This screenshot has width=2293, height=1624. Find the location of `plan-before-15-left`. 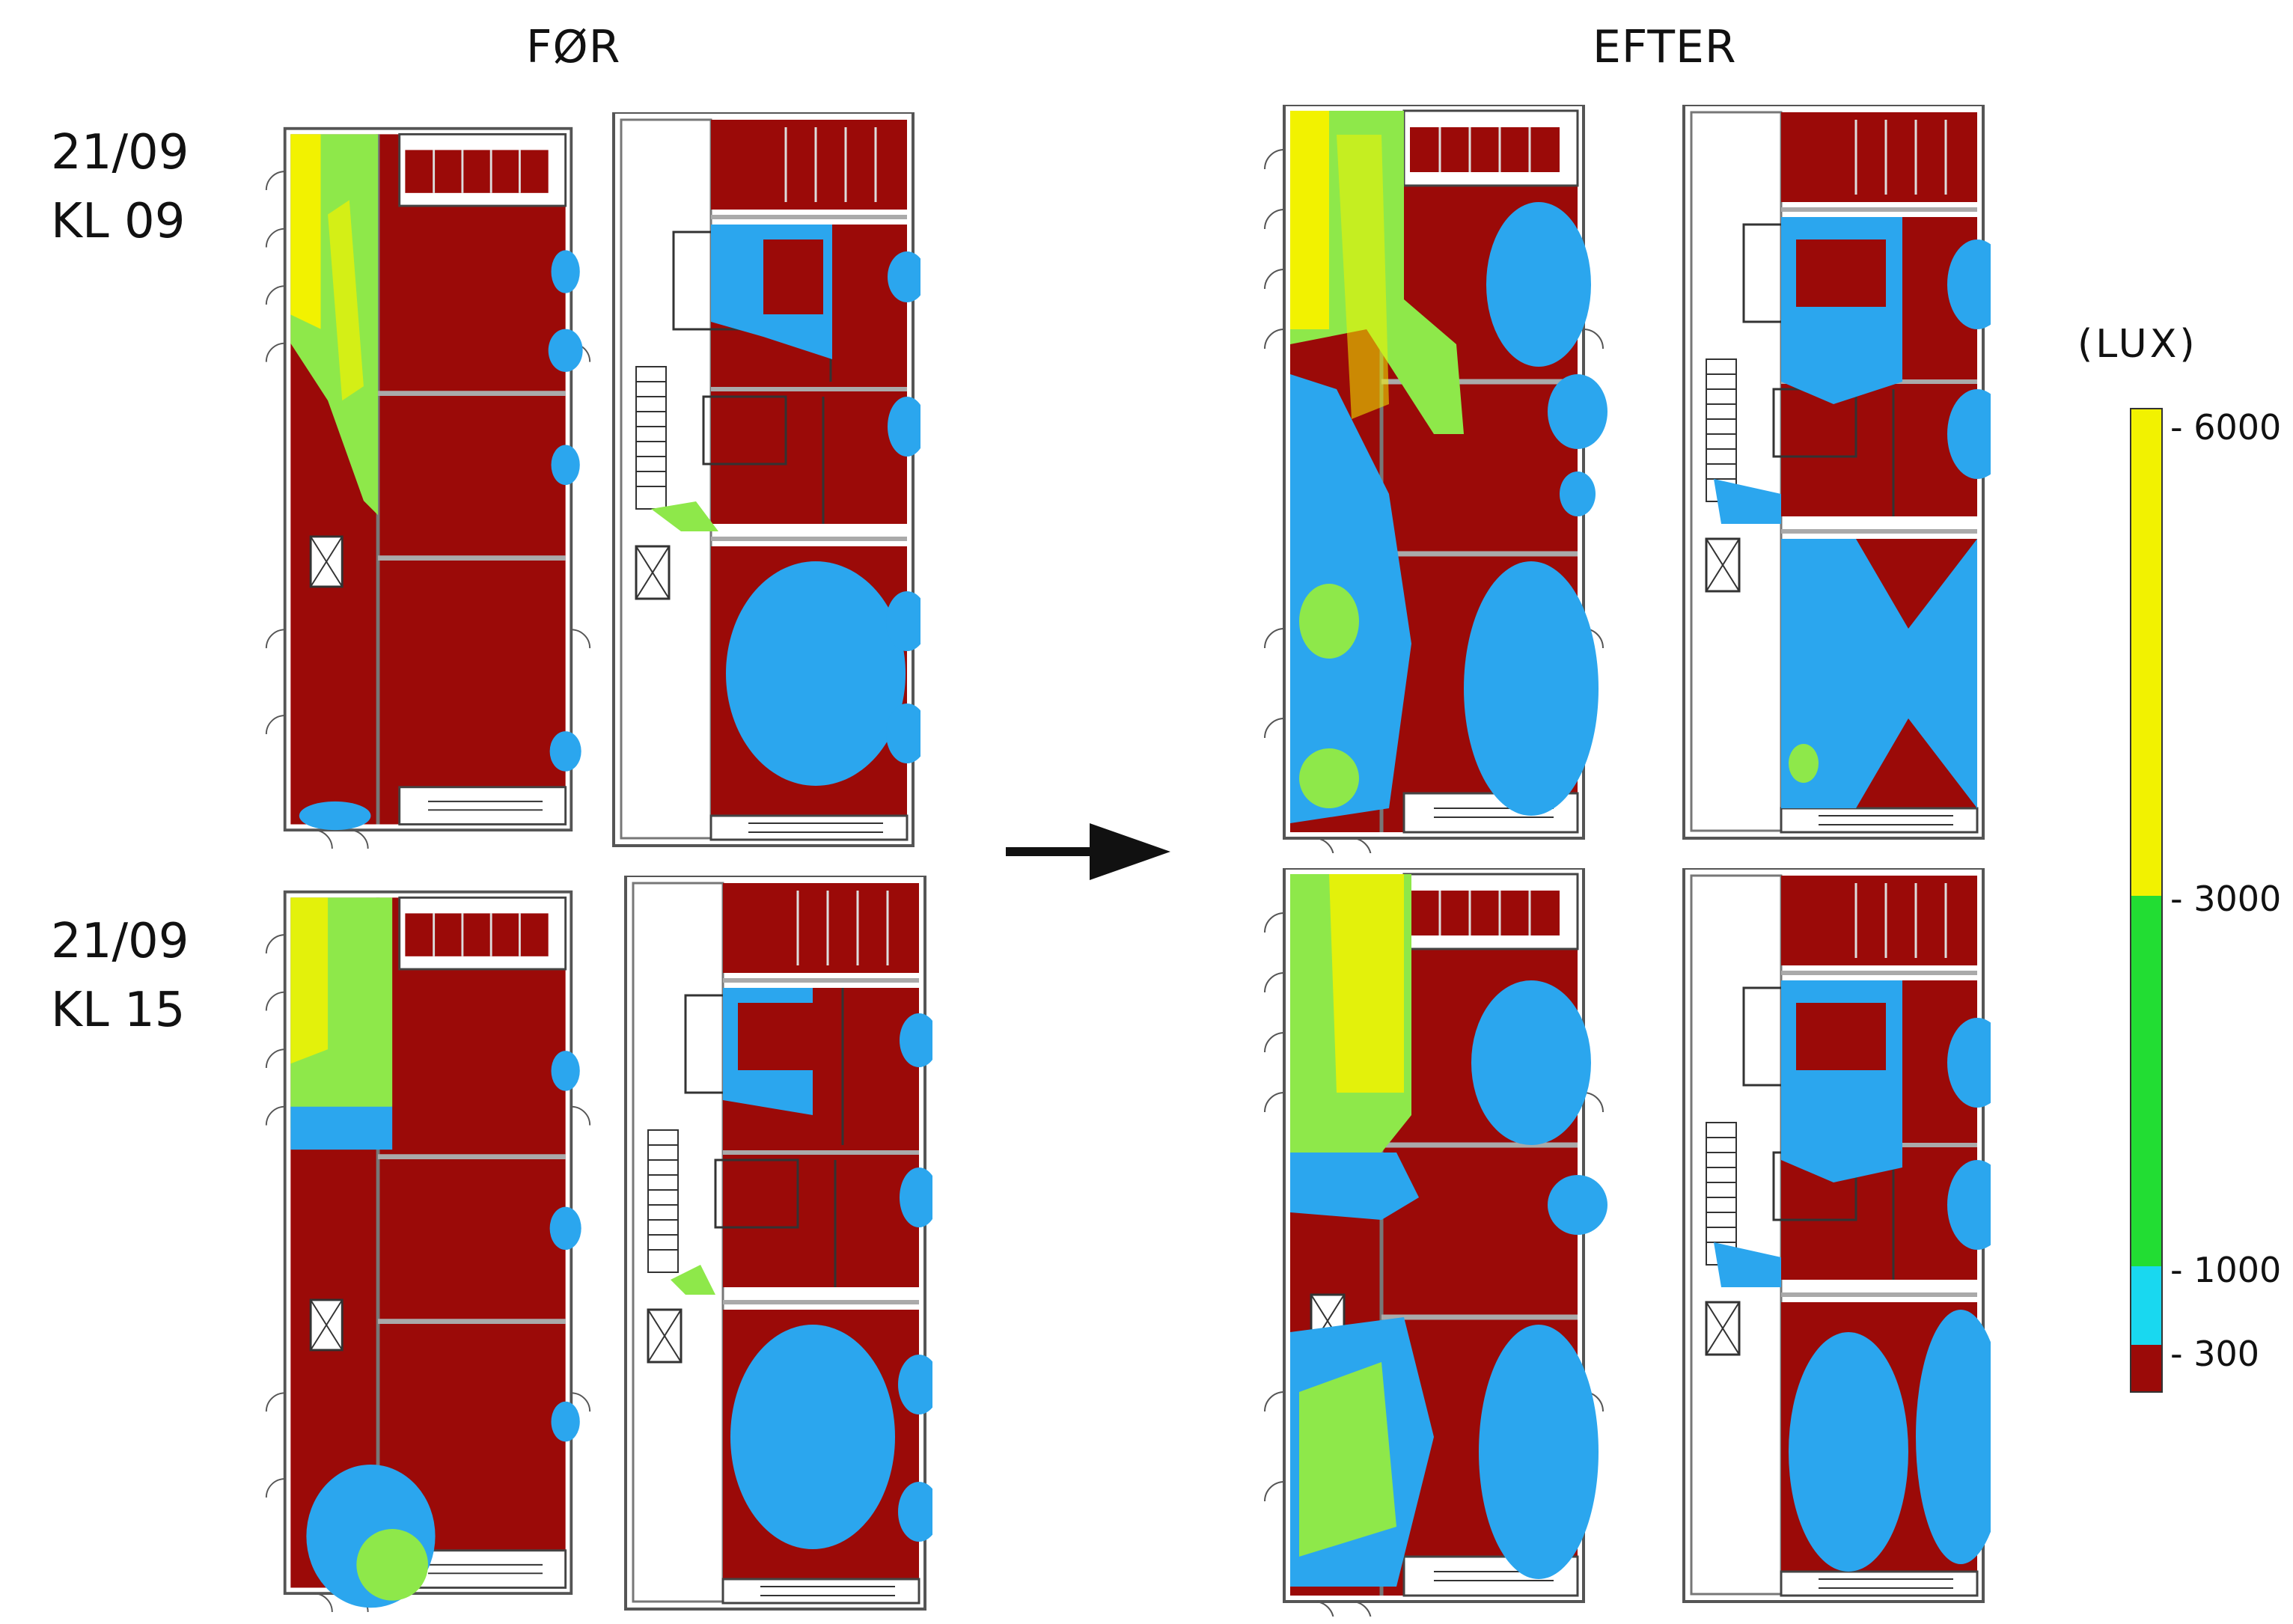

plan-before-15-left is located at coordinates (428, 1250).